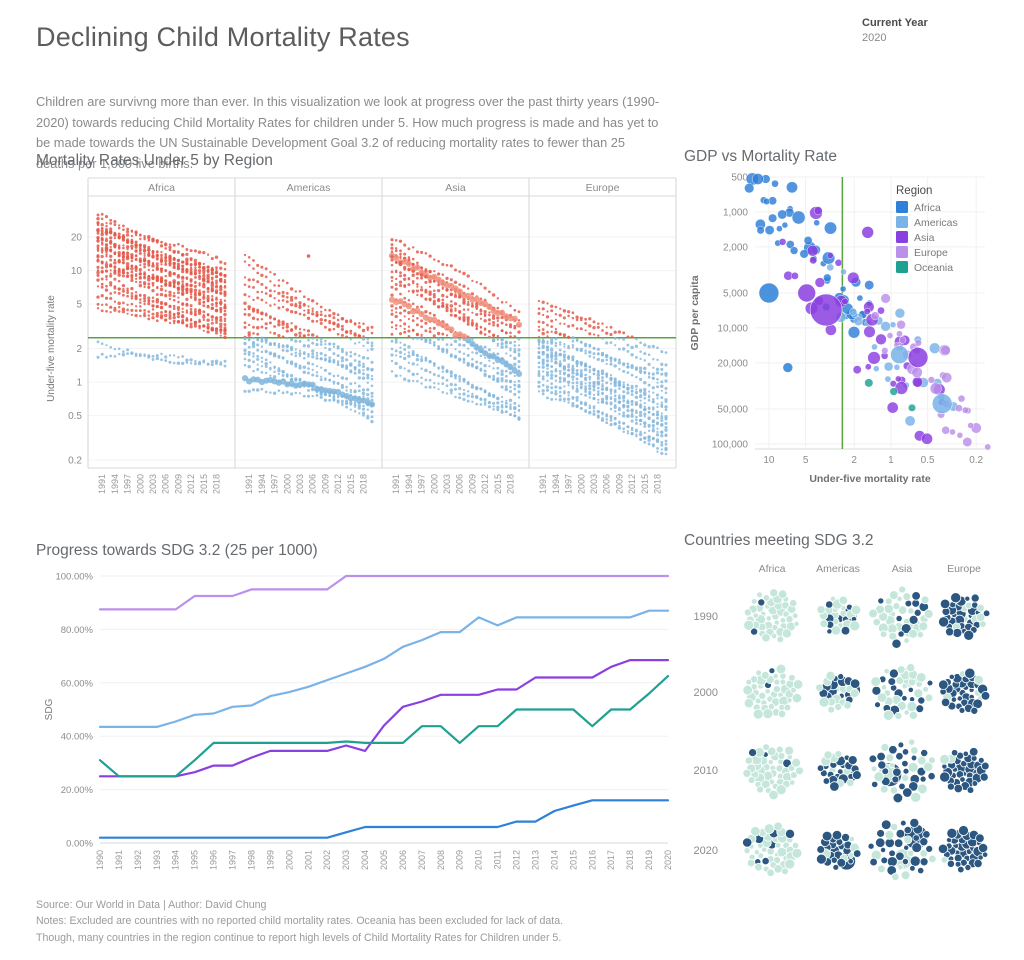 The width and height of the screenshot is (1024, 960). I want to click on c1-y-axis-title: Under-five mortality rate, so click(51, 348).